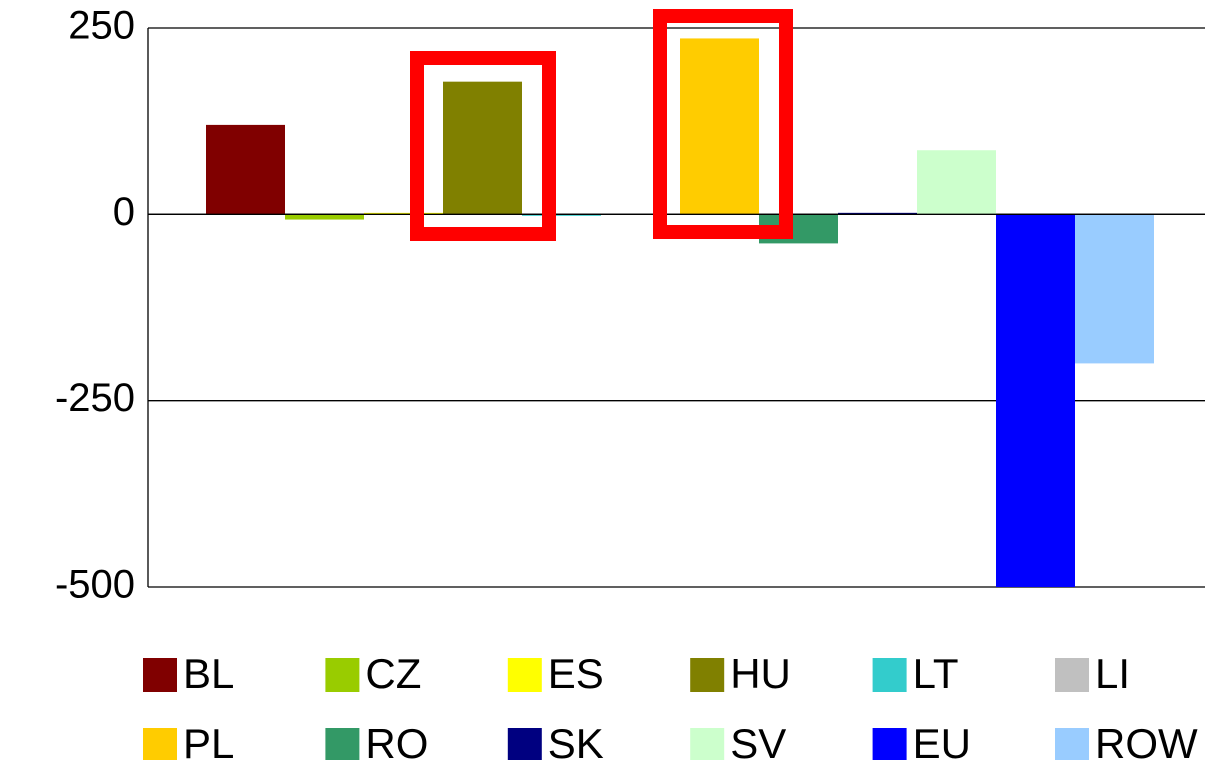  What do you see at coordinates (95, 585) in the screenshot?
I see `y-tick-label: -500` at bounding box center [95, 585].